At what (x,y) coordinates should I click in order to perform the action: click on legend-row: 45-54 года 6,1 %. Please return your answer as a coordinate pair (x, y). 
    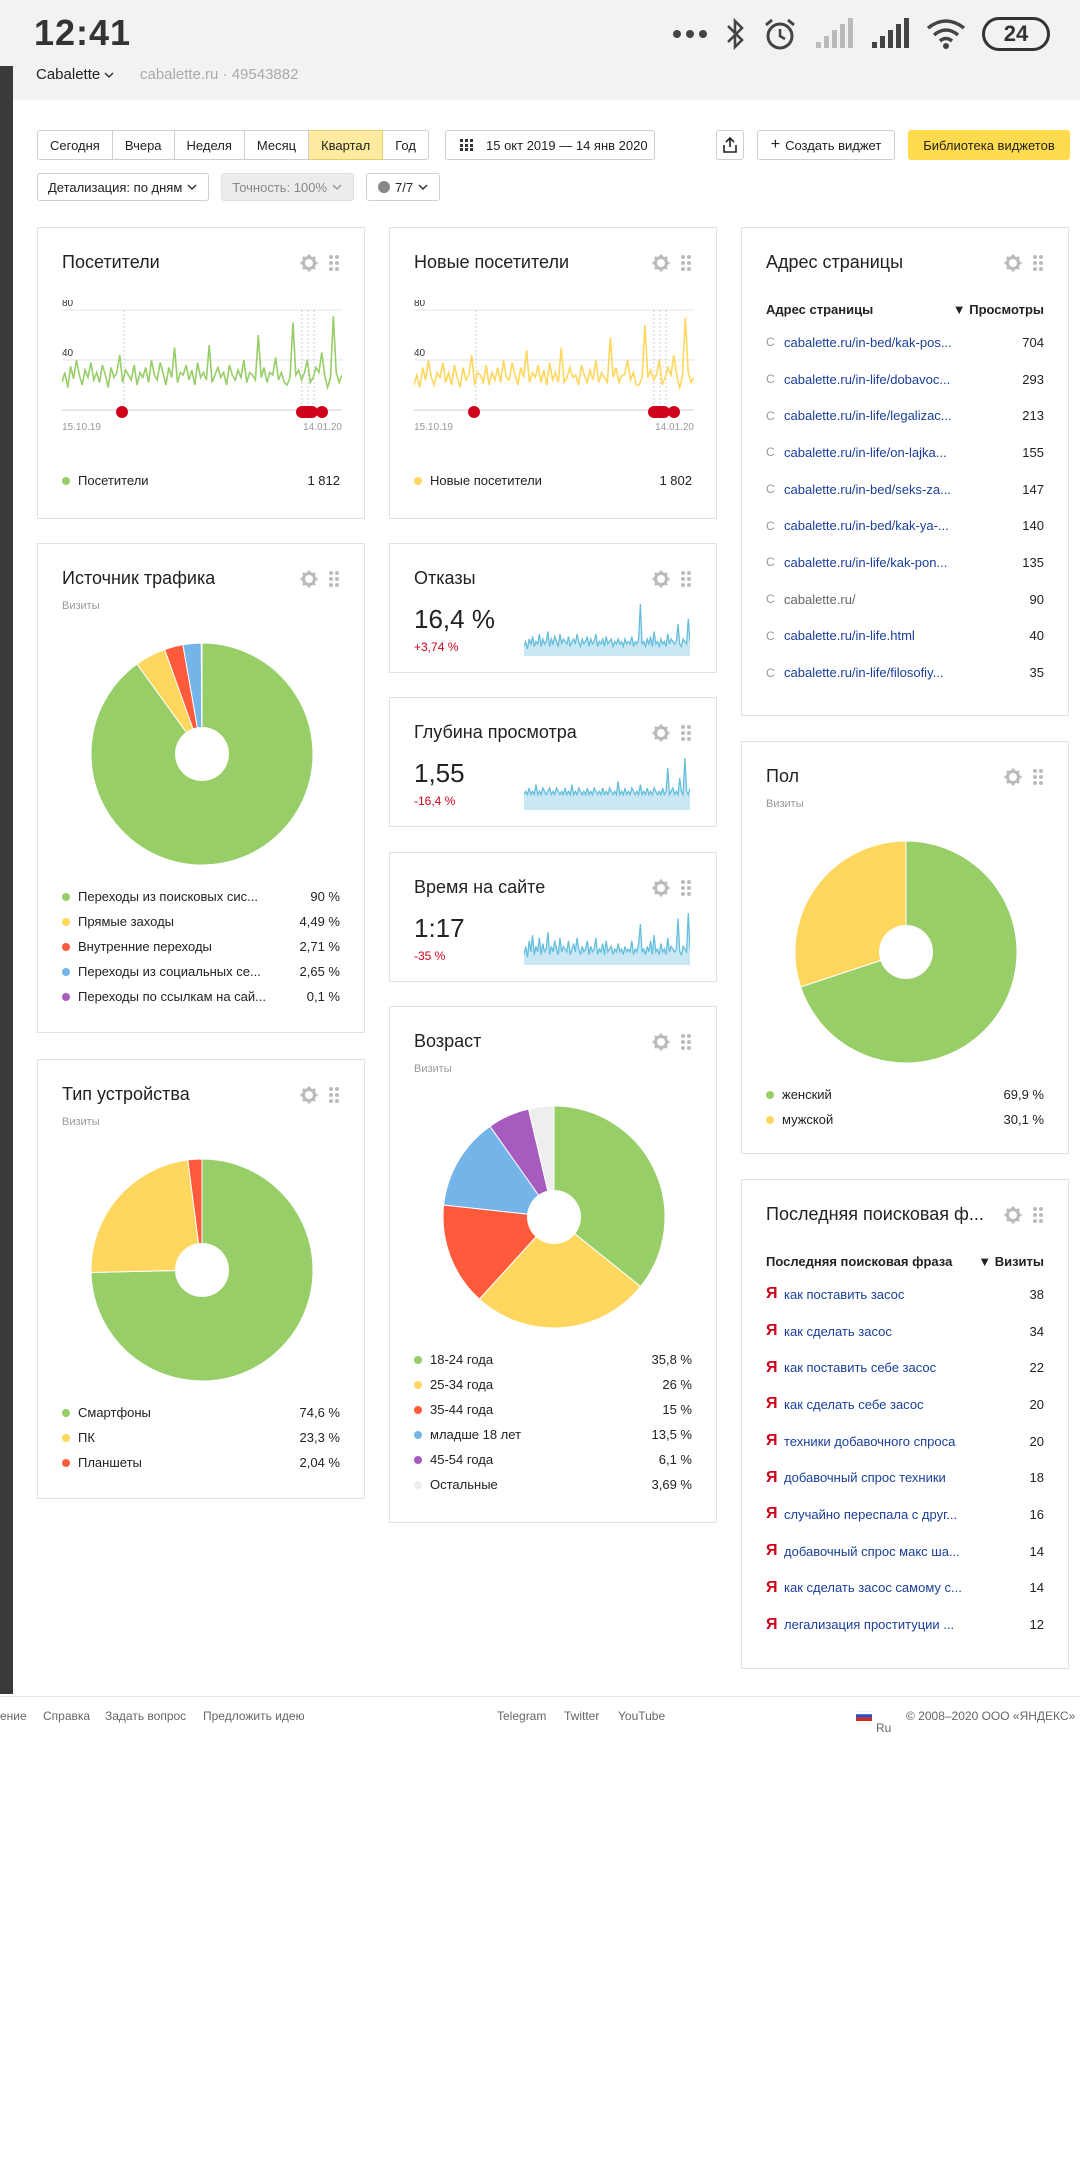
    Looking at the image, I should click on (553, 1459).